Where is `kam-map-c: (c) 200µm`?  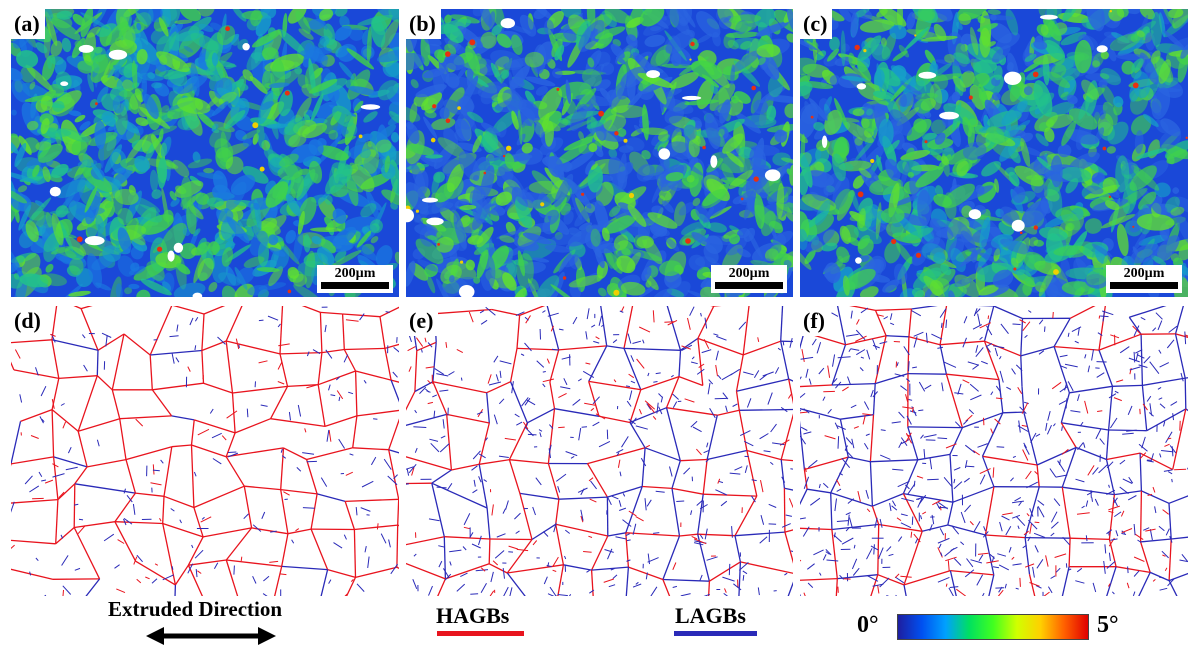
kam-map-c: (c) 200µm is located at coordinates (994, 153).